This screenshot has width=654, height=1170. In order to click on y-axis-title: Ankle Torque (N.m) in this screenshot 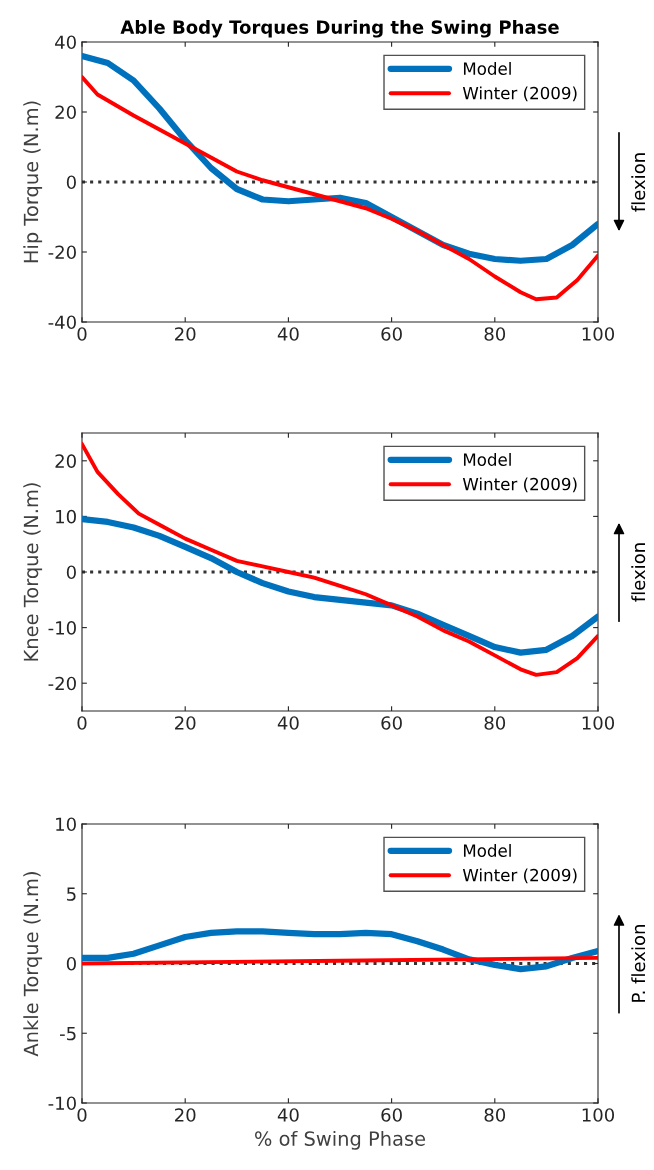, I will do `click(33, 964)`.